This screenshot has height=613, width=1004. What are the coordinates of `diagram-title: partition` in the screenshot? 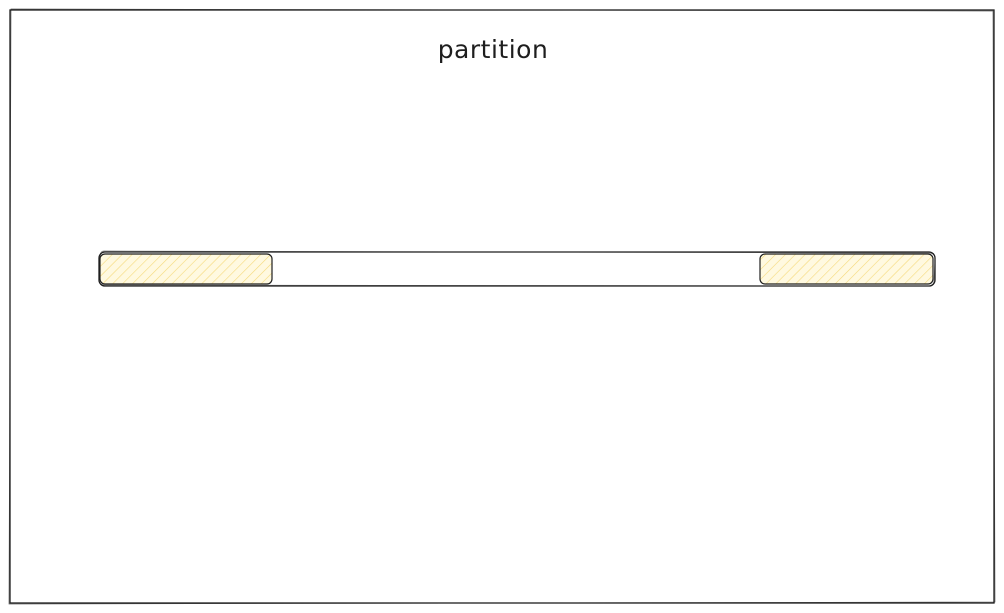 It's located at (493, 49).